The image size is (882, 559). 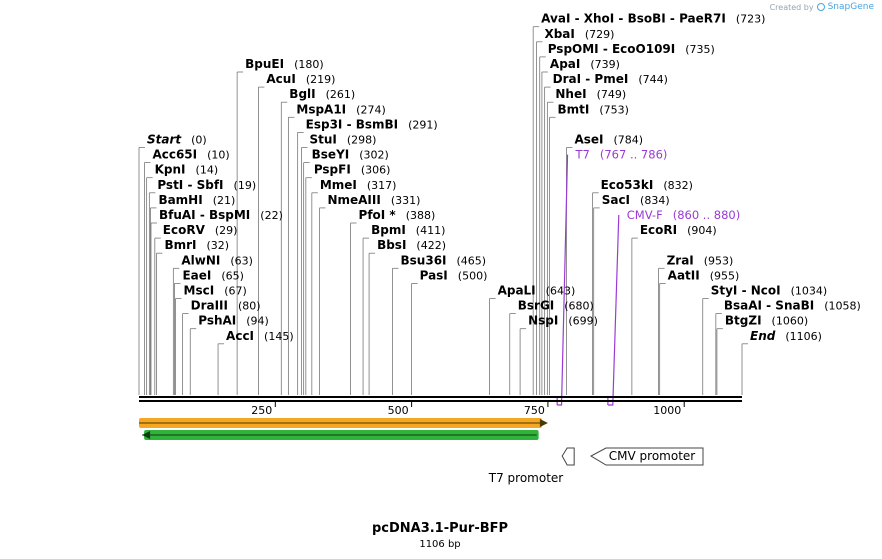 What do you see at coordinates (271, 215) in the screenshot?
I see `site-position-label: (22)` at bounding box center [271, 215].